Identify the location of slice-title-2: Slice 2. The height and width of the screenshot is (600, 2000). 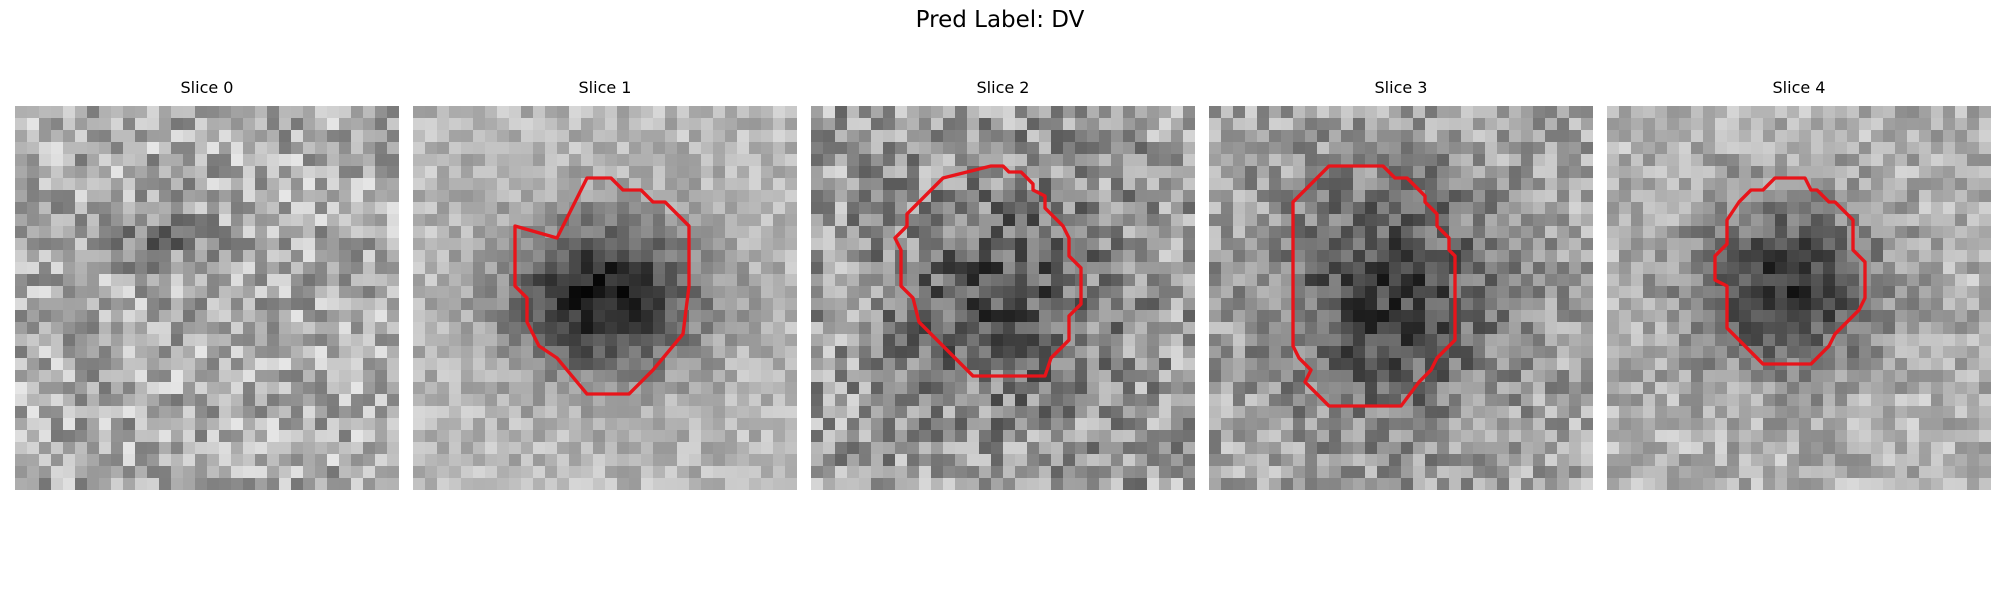
(1003, 87).